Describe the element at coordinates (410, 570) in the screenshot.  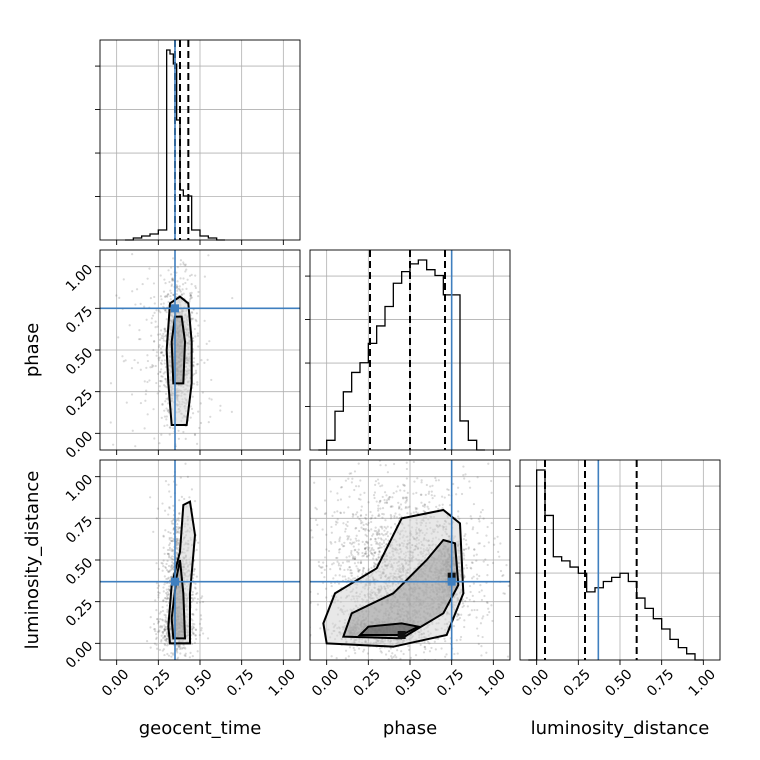
I see `scatter-panel-phase-luminosity_distance` at that location.